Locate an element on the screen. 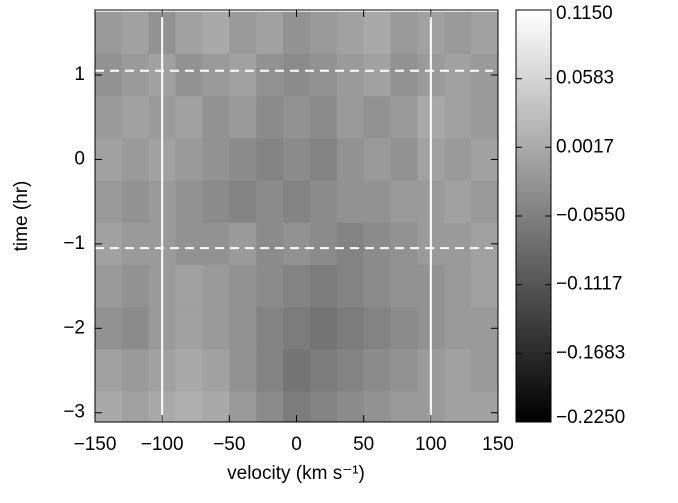 The image size is (678, 503). x-tick-label: −50 is located at coordinates (229, 444).